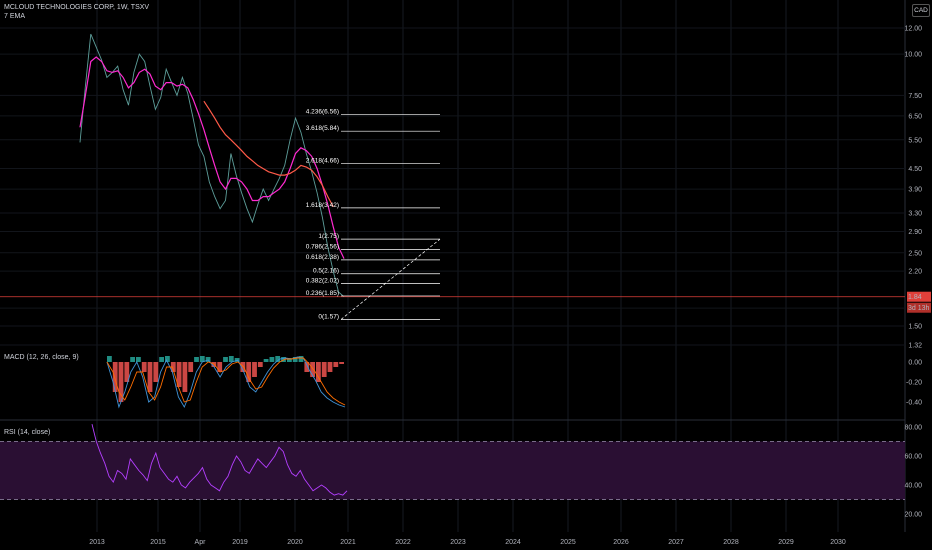 The image size is (932, 550). What do you see at coordinates (676, 542) in the screenshot?
I see `time-tick-label: 2027` at bounding box center [676, 542].